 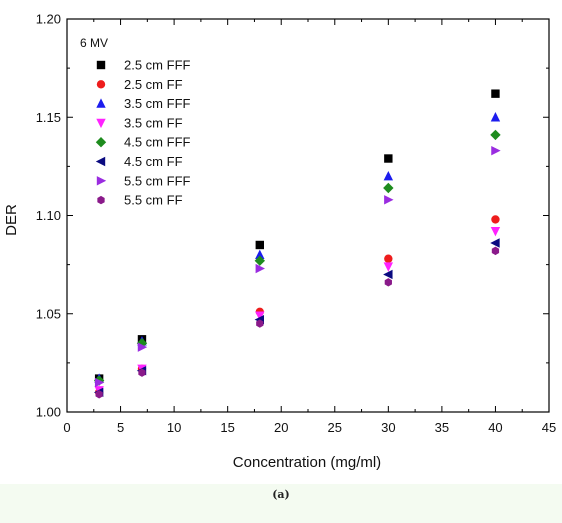 I want to click on x-tick-label: 45, so click(x=549, y=427).